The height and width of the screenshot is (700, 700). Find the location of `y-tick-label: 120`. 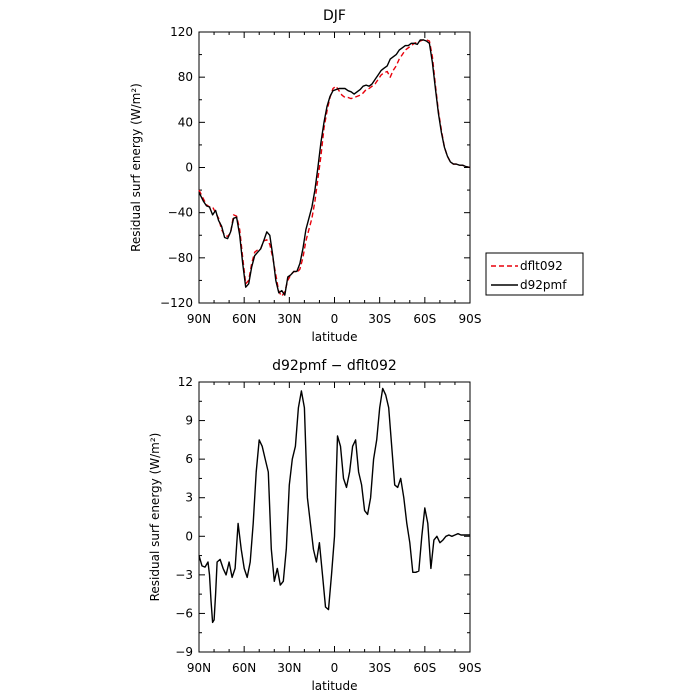

y-tick-label: 120 is located at coordinates (181, 32).